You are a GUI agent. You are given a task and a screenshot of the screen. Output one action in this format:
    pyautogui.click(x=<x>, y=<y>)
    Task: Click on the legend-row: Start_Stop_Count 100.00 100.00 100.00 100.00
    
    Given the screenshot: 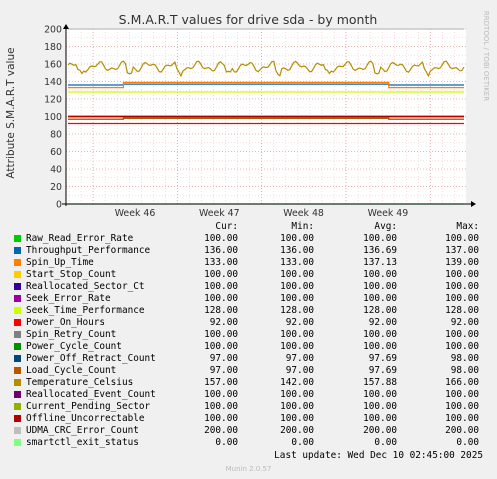 What is the action you would take?
    pyautogui.click(x=247, y=275)
    